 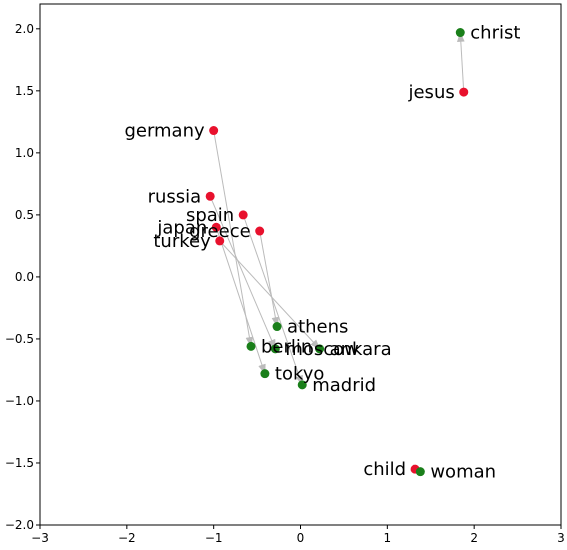 What do you see at coordinates (182, 241) in the screenshot?
I see `point-label-turkey: turkey` at bounding box center [182, 241].